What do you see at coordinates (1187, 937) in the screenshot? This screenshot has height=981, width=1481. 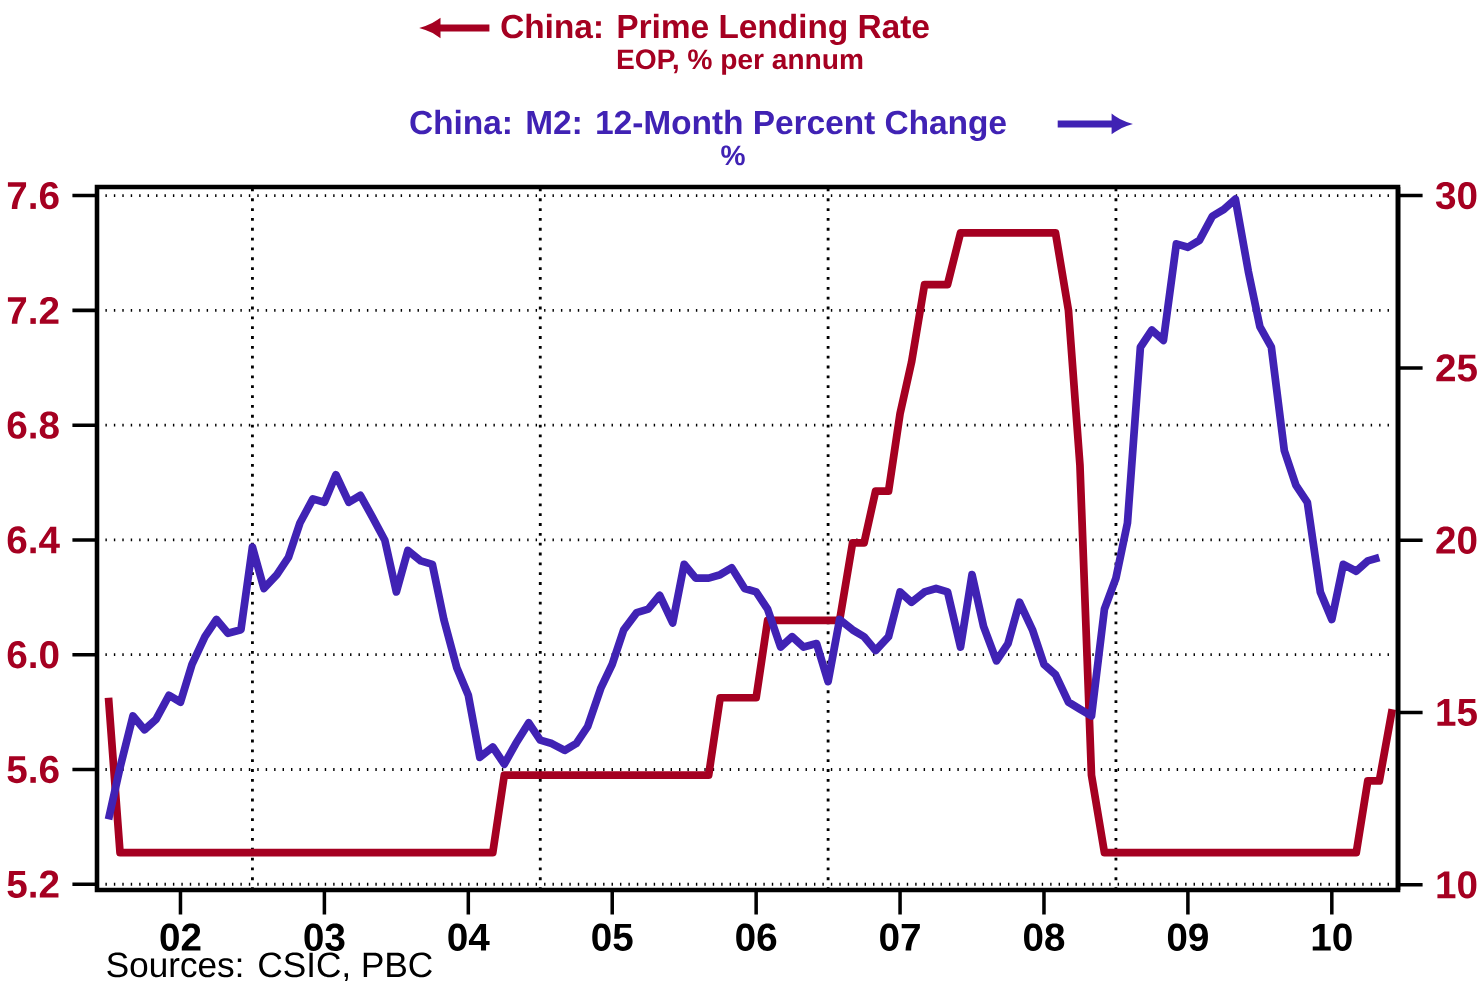 I see `x-tick-label: 09` at bounding box center [1187, 937].